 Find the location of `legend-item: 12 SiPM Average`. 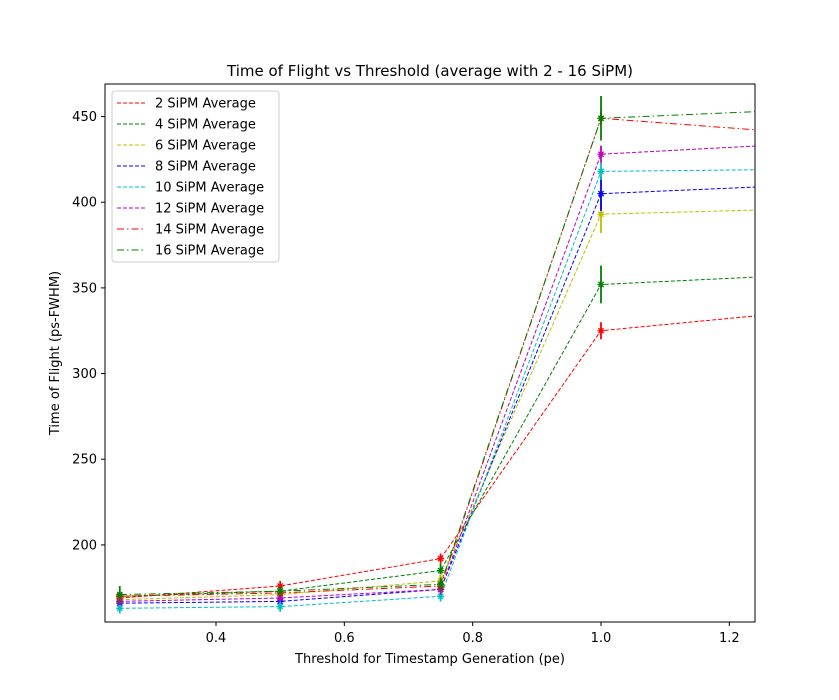

legend-item: 12 SiPM Average is located at coordinates (190, 209).